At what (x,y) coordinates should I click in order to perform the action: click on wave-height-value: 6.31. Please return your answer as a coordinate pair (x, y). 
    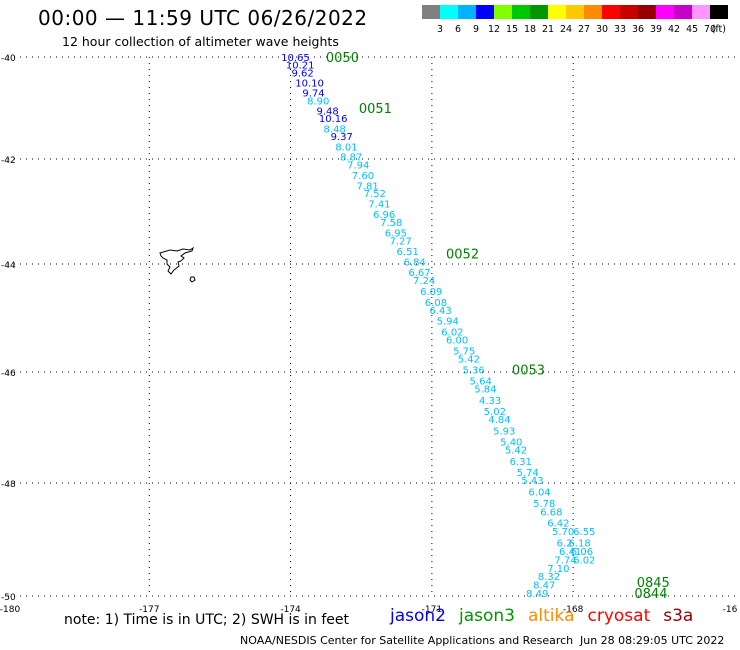
    Looking at the image, I should click on (521, 462).